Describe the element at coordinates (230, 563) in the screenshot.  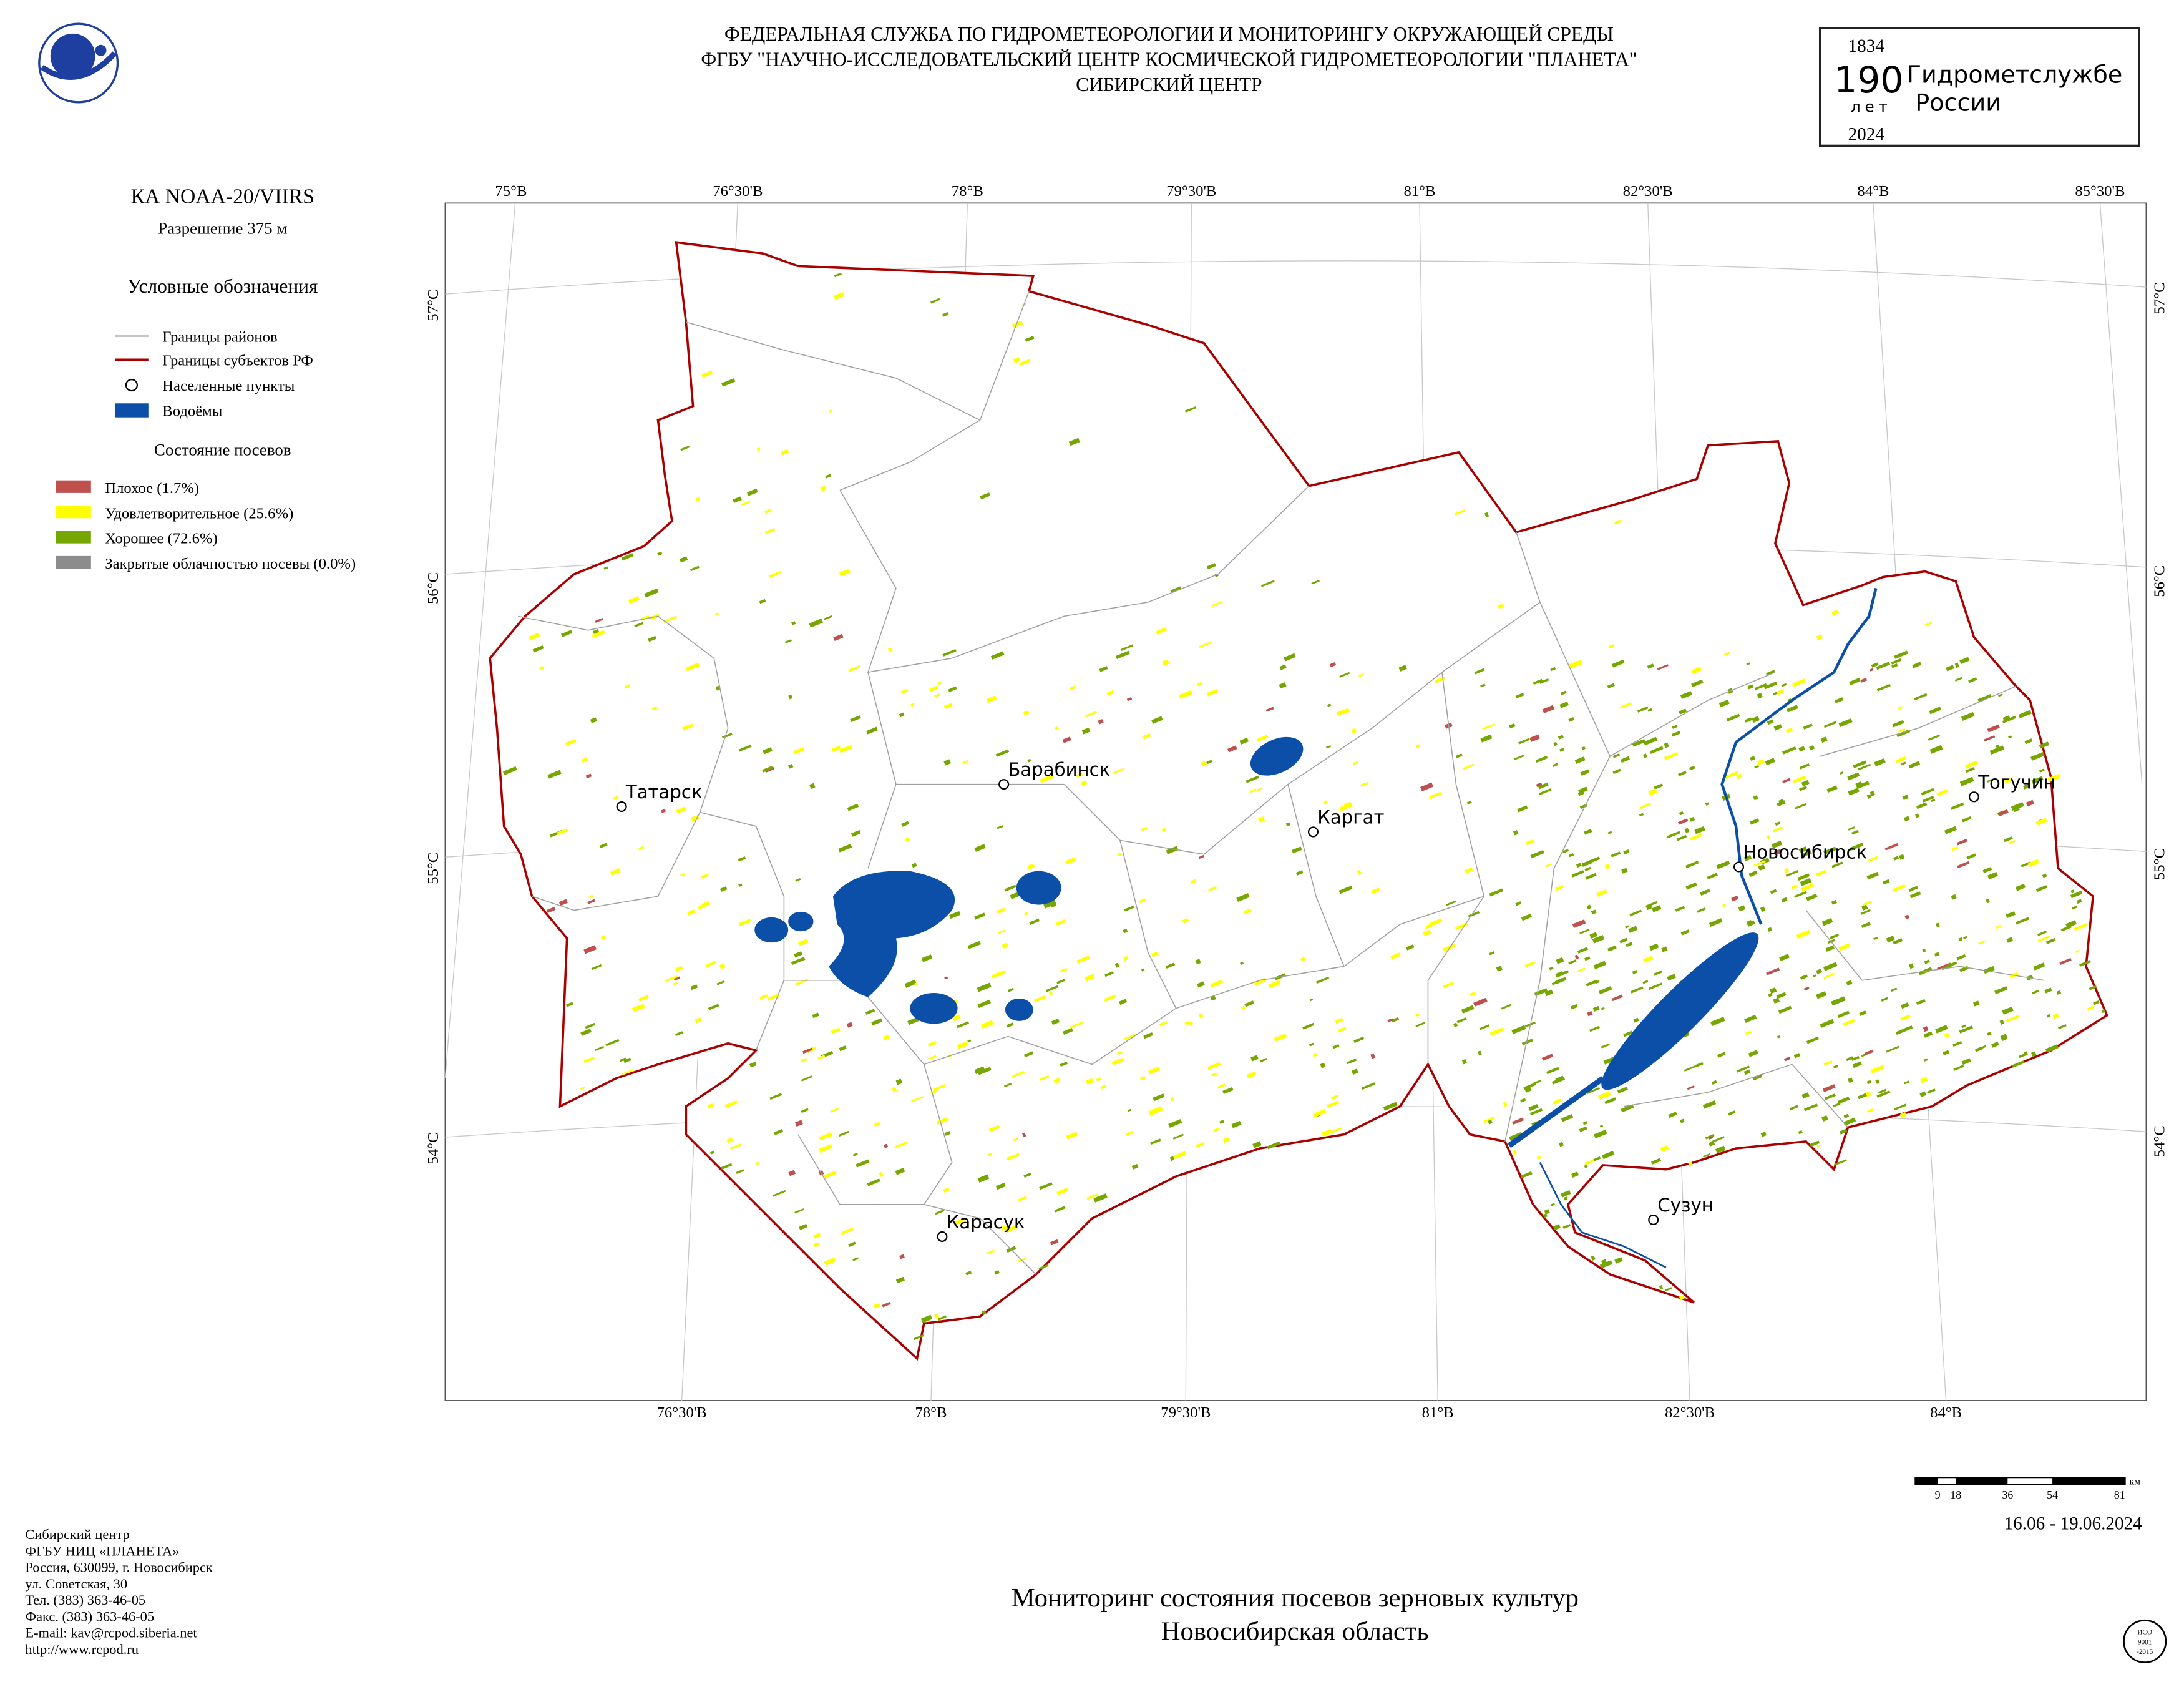
I see `crop-legend-label: Закрытые облачностью посевы (0.0%)` at that location.